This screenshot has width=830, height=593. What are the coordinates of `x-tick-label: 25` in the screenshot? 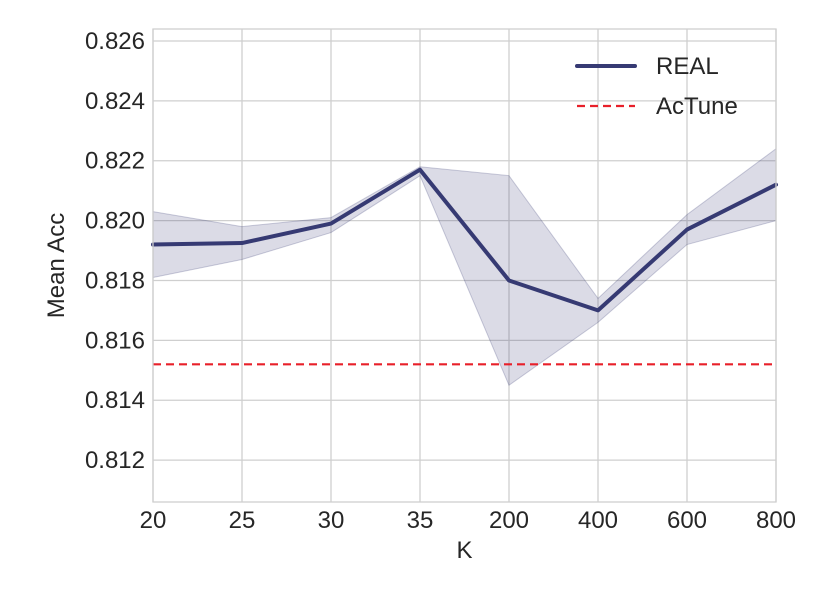 It's located at (242, 520).